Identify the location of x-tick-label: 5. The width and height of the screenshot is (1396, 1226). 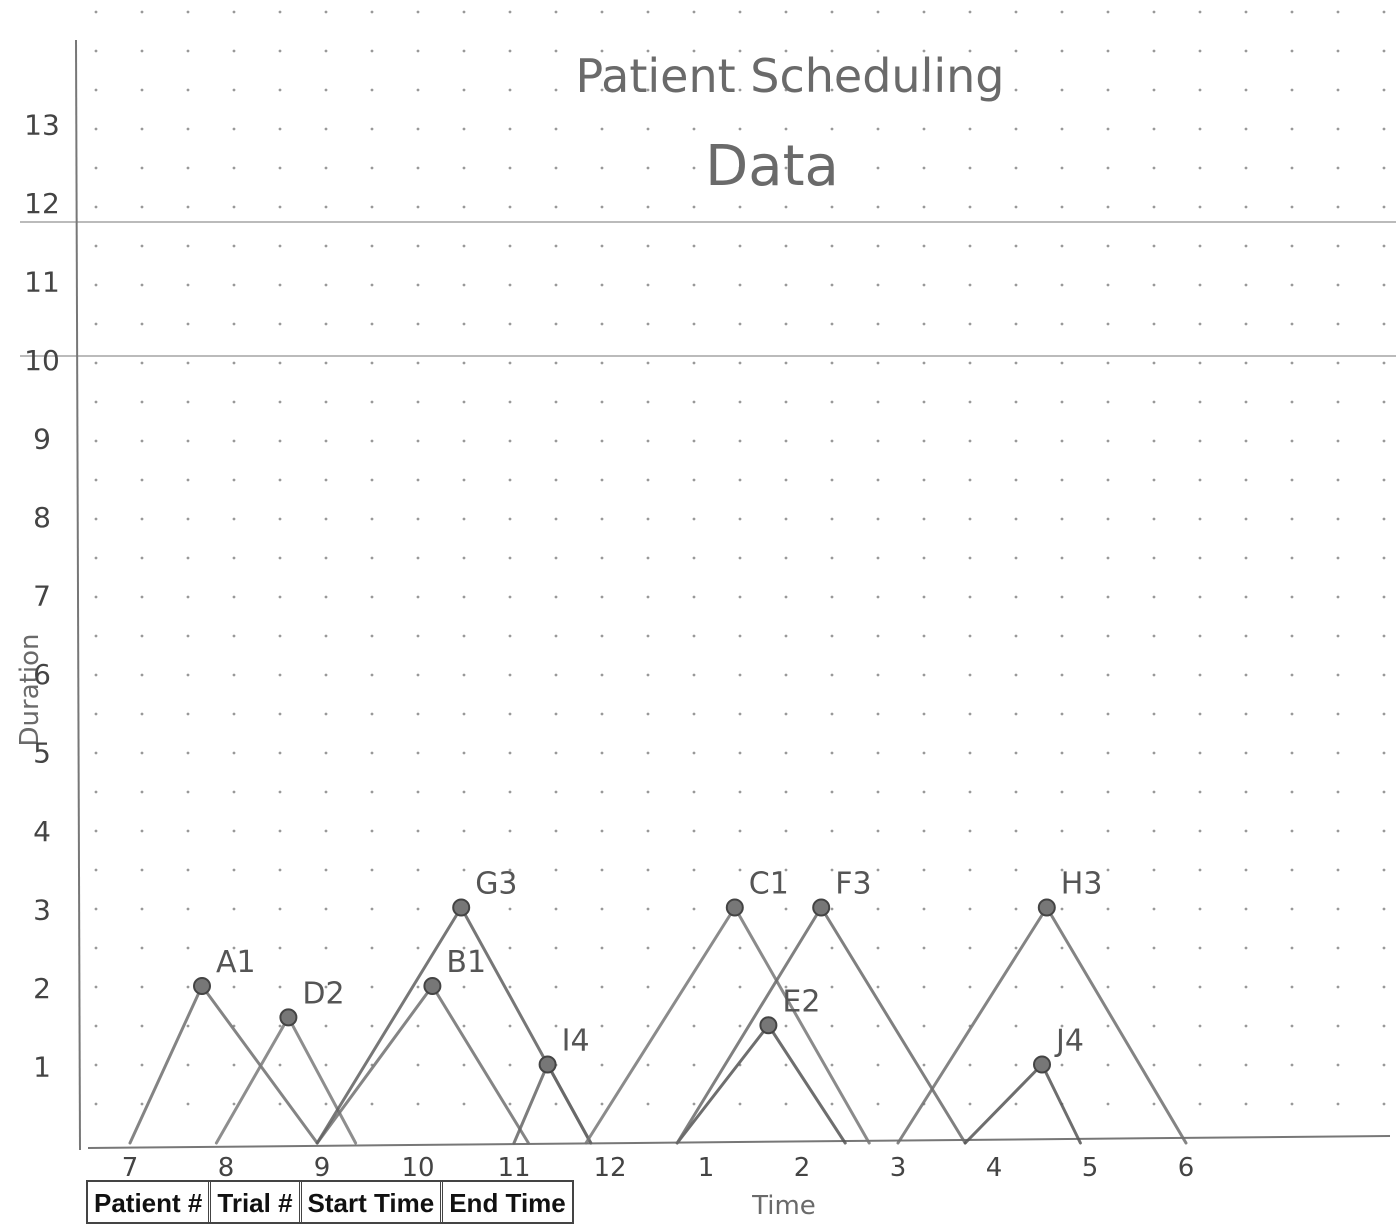
(1090, 1168).